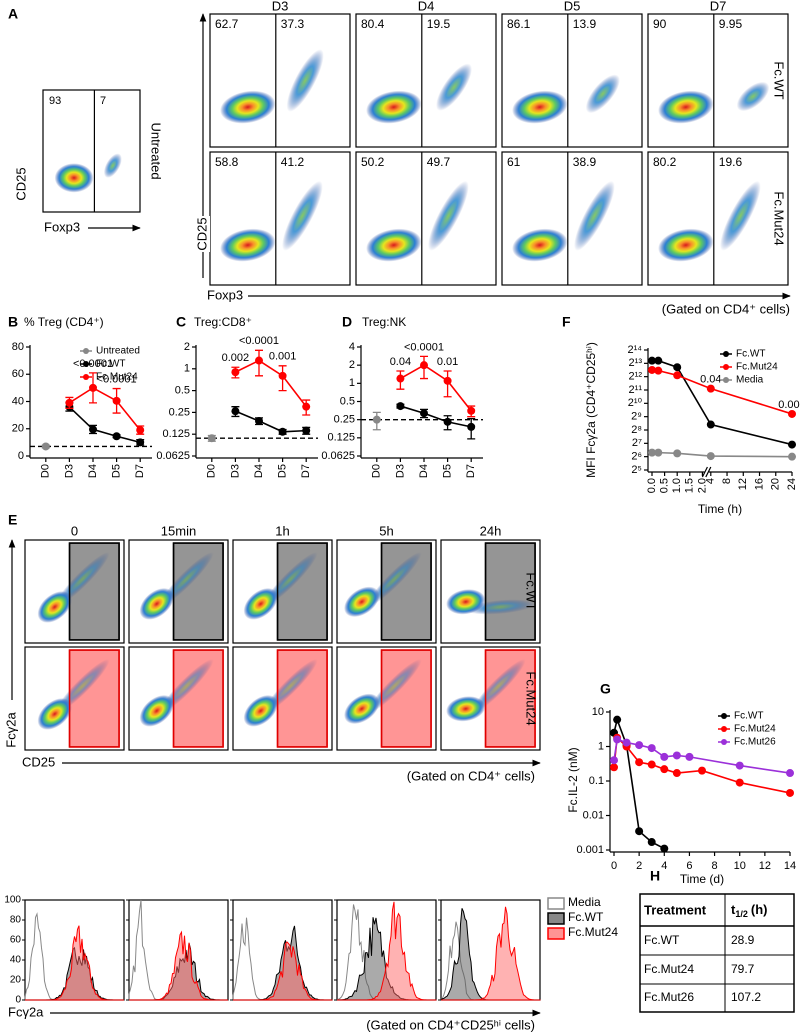  I want to click on panel-label: E, so click(12, 520).